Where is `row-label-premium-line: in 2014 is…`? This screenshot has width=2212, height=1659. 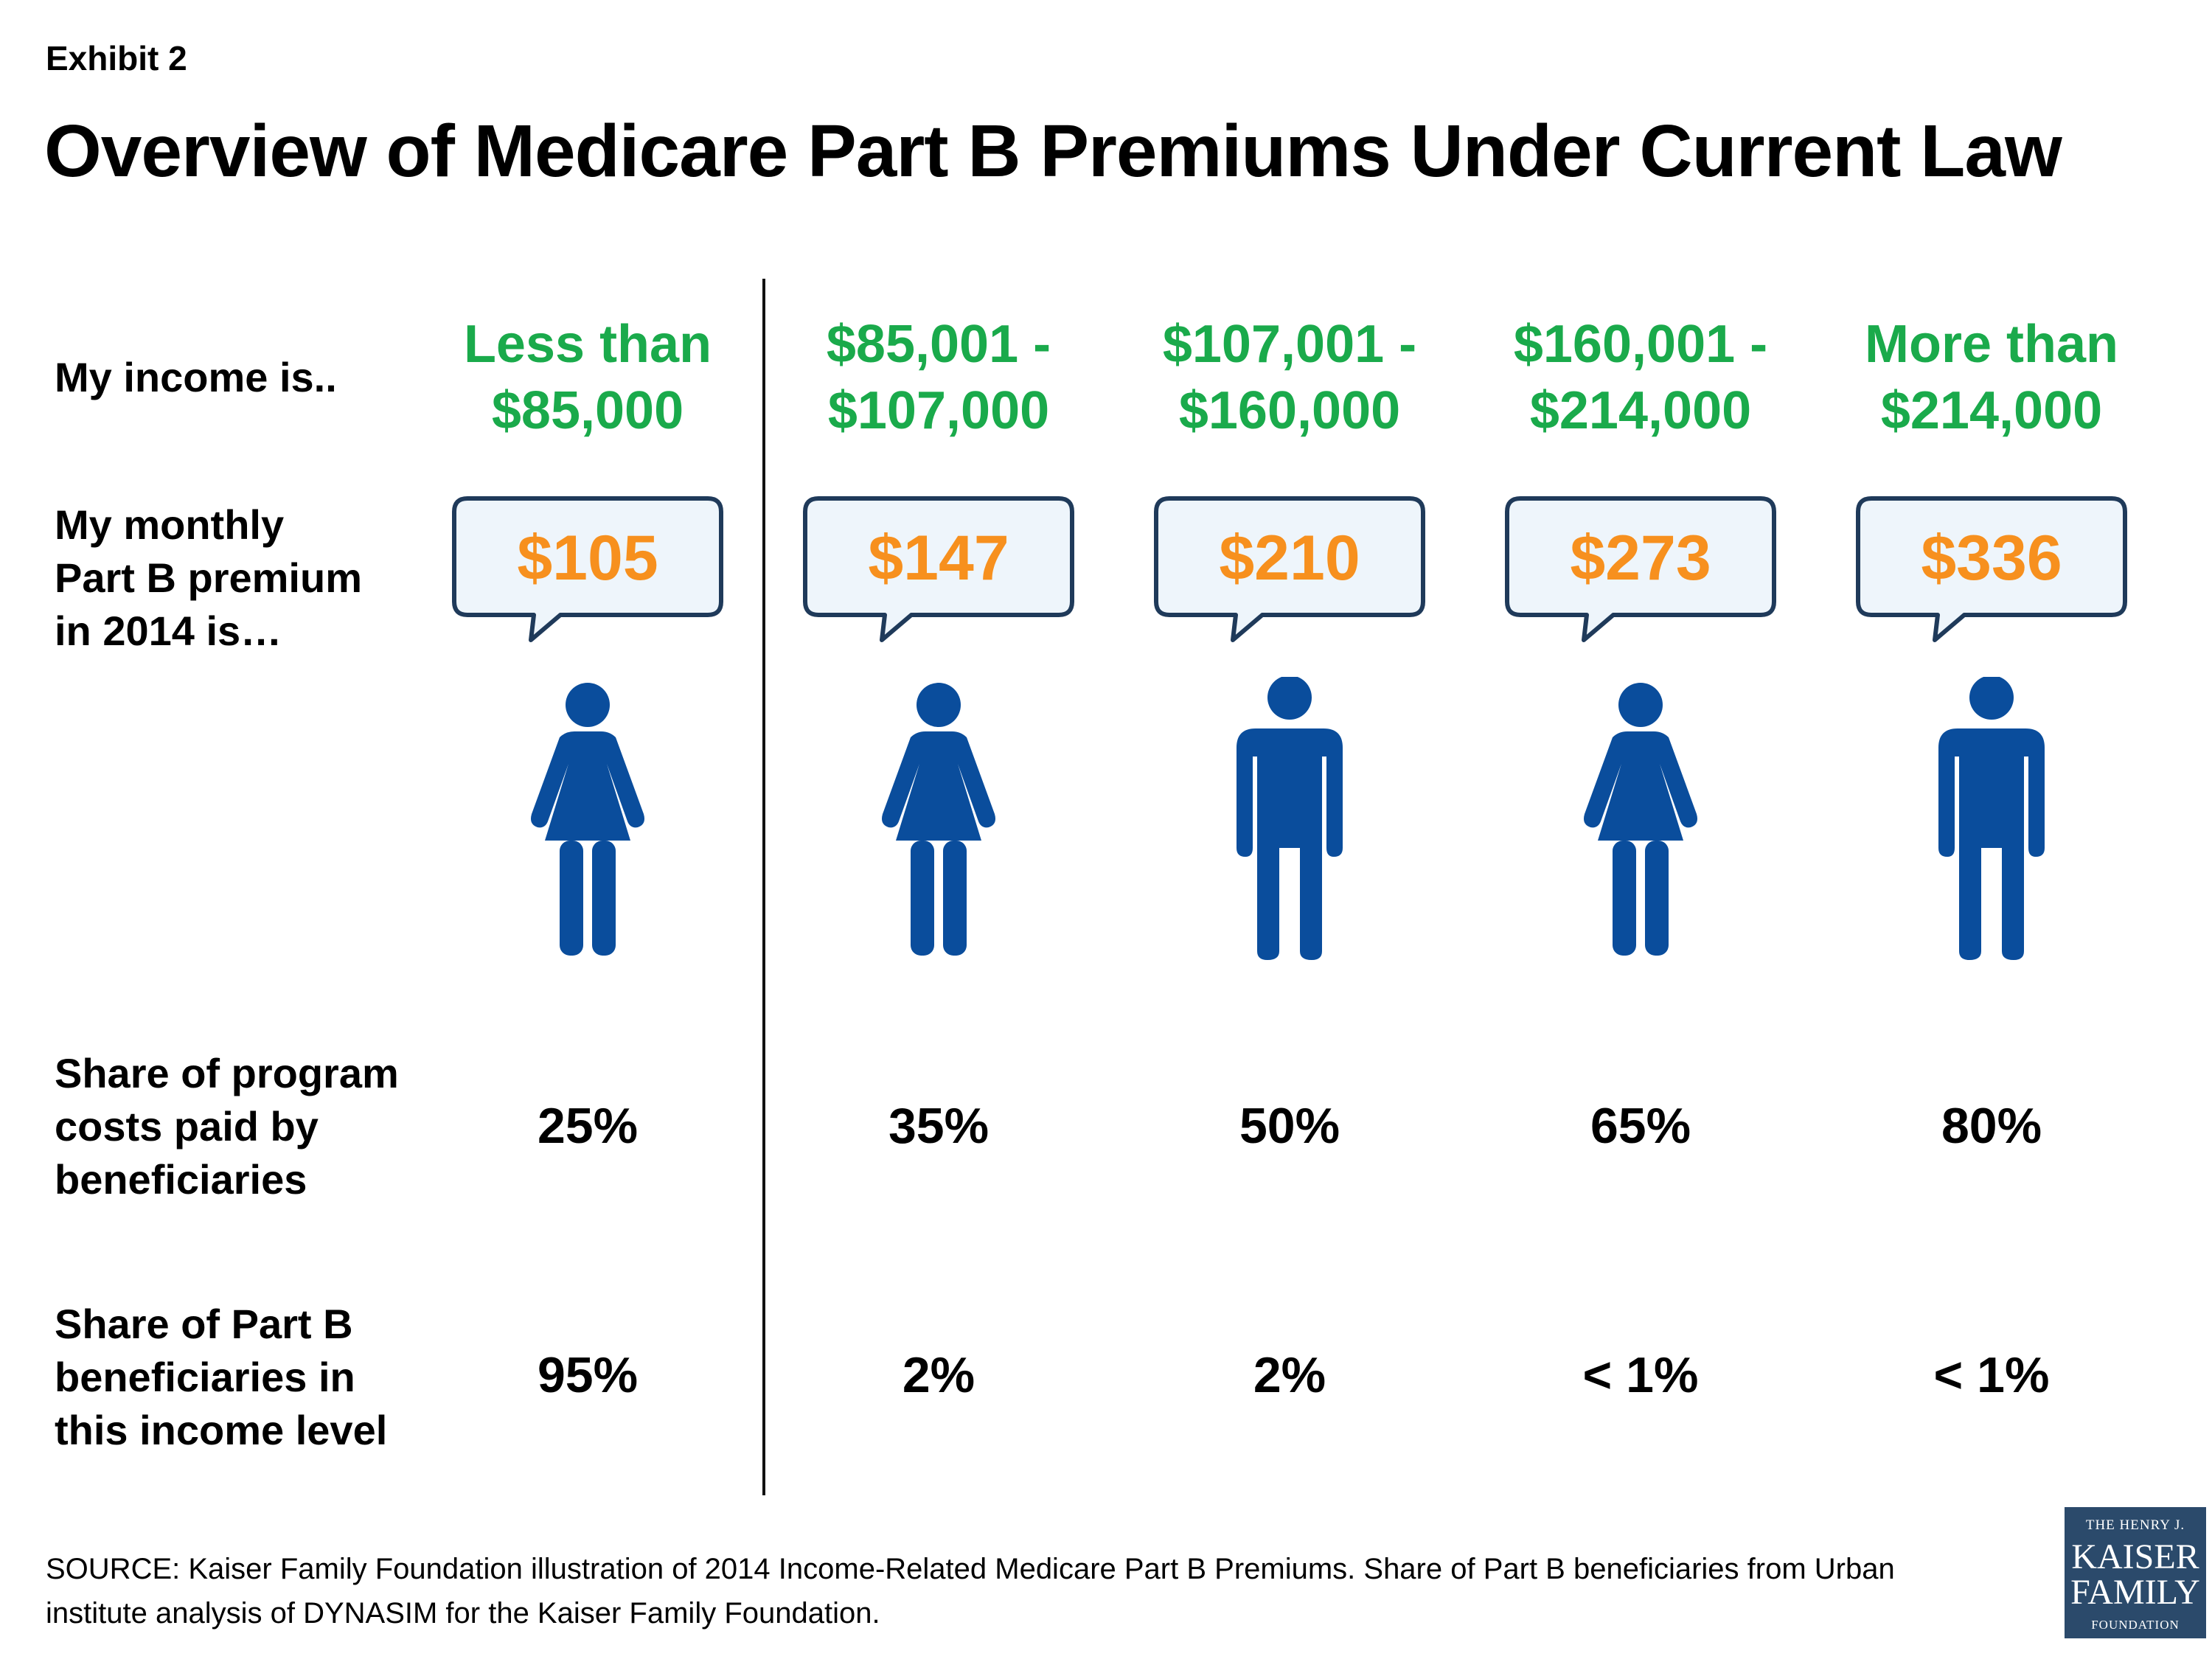
row-label-premium-line: in 2014 is… is located at coordinates (168, 631).